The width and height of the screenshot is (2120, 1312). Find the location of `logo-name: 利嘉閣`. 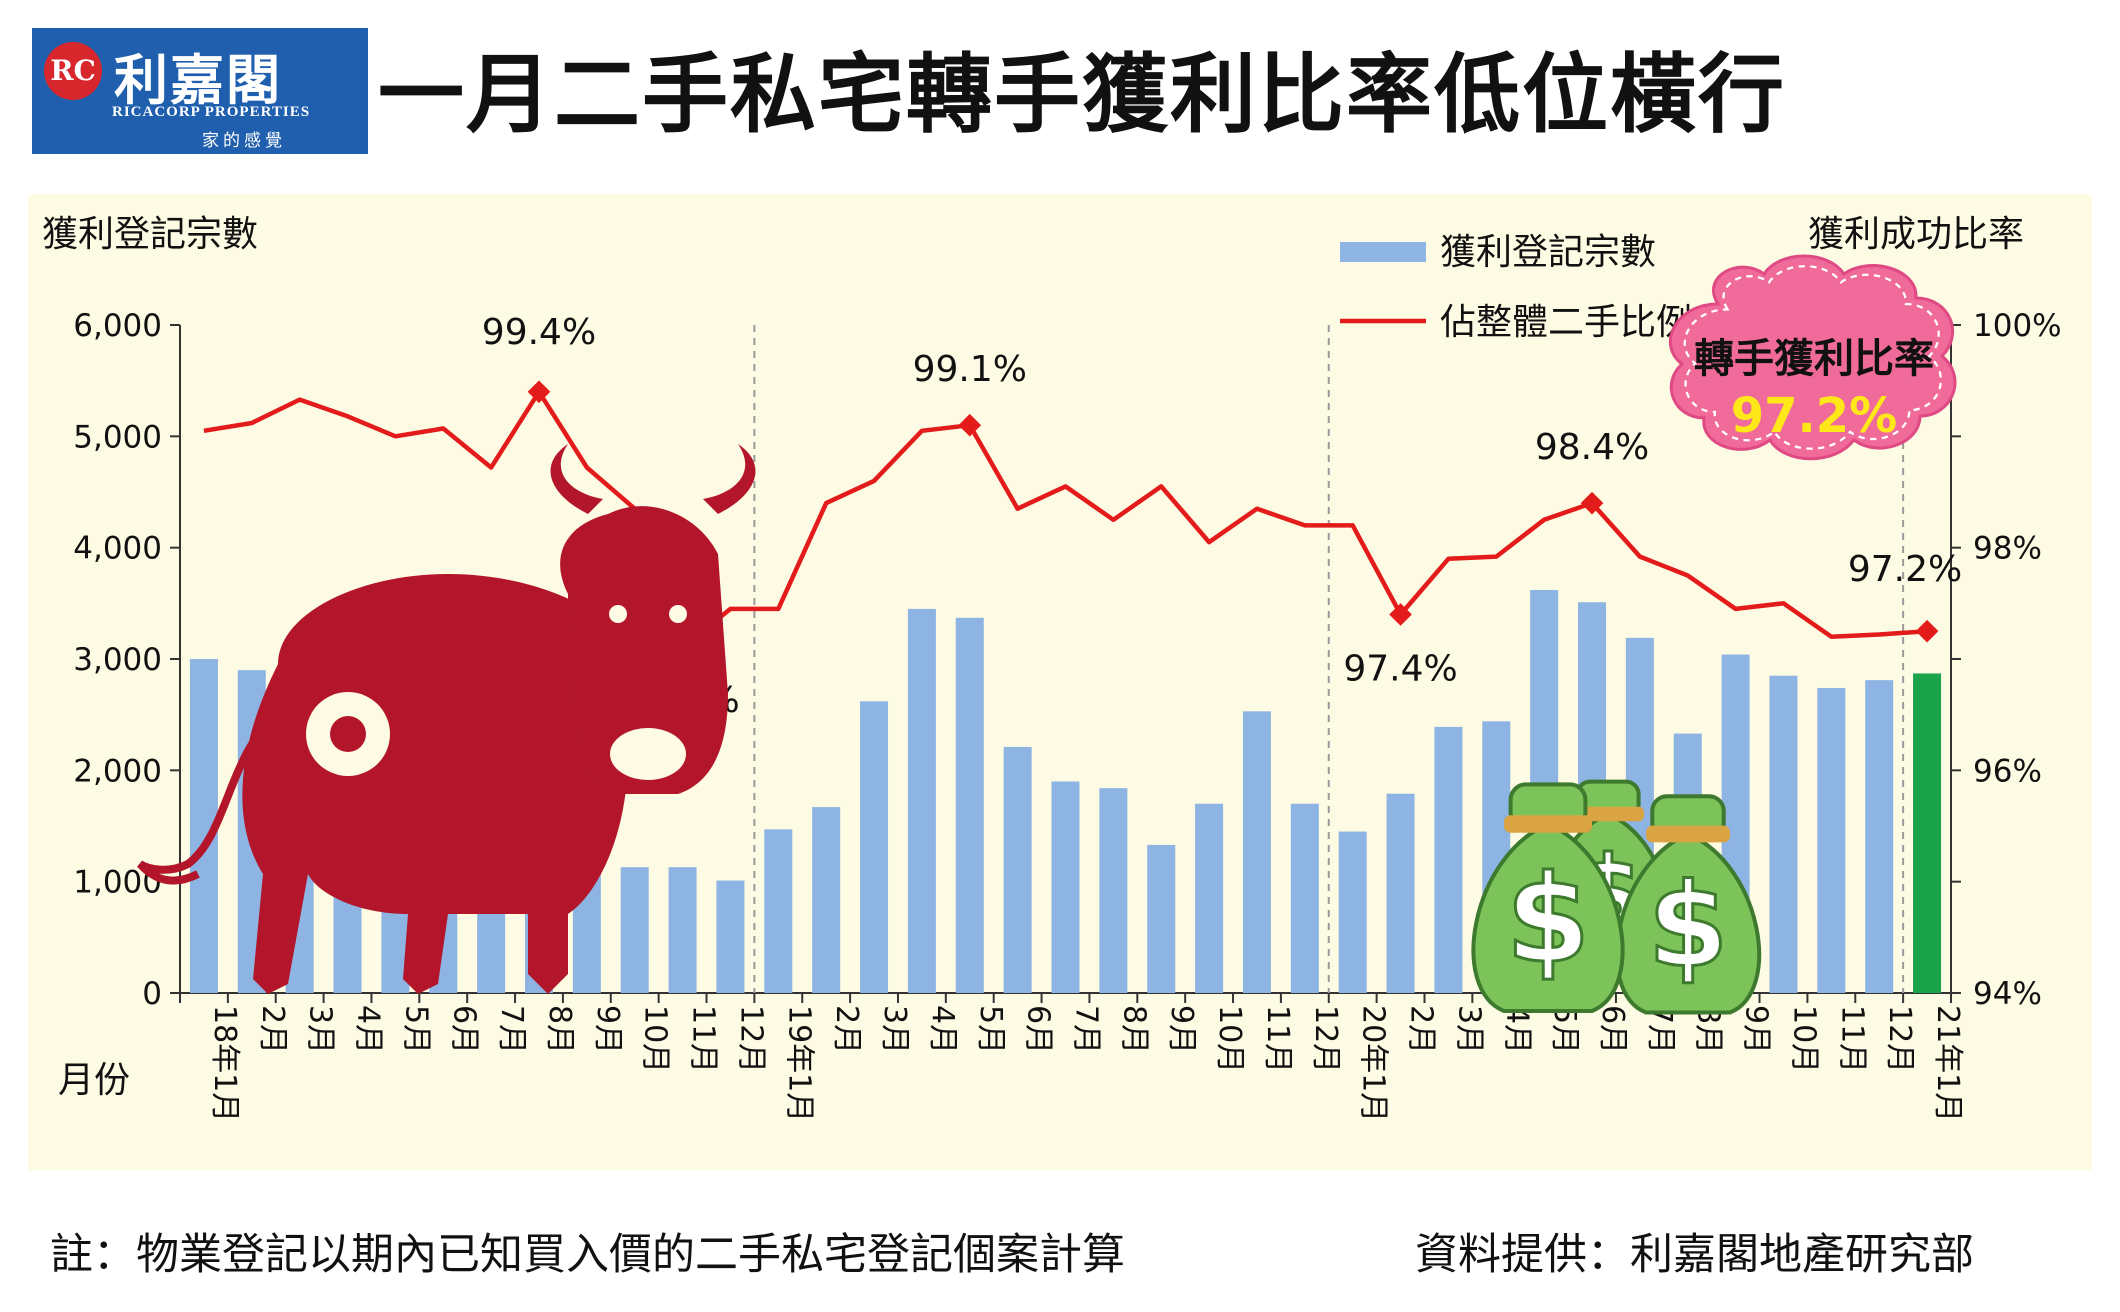

logo-name: 利嘉閣 is located at coordinates (198, 80).